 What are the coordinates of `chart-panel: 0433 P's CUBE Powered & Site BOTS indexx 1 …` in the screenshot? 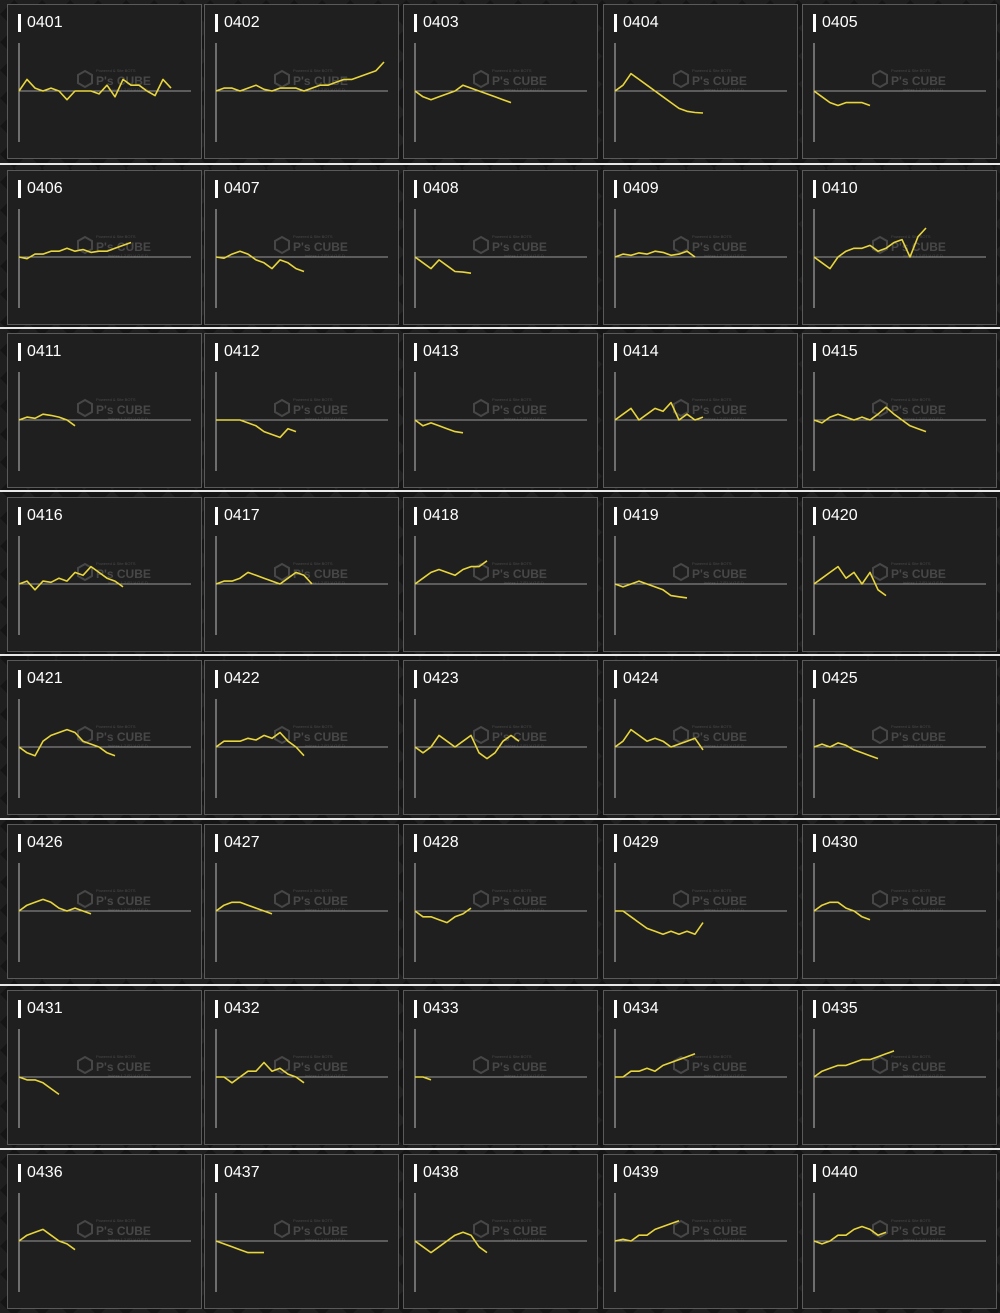 It's located at (500, 1067).